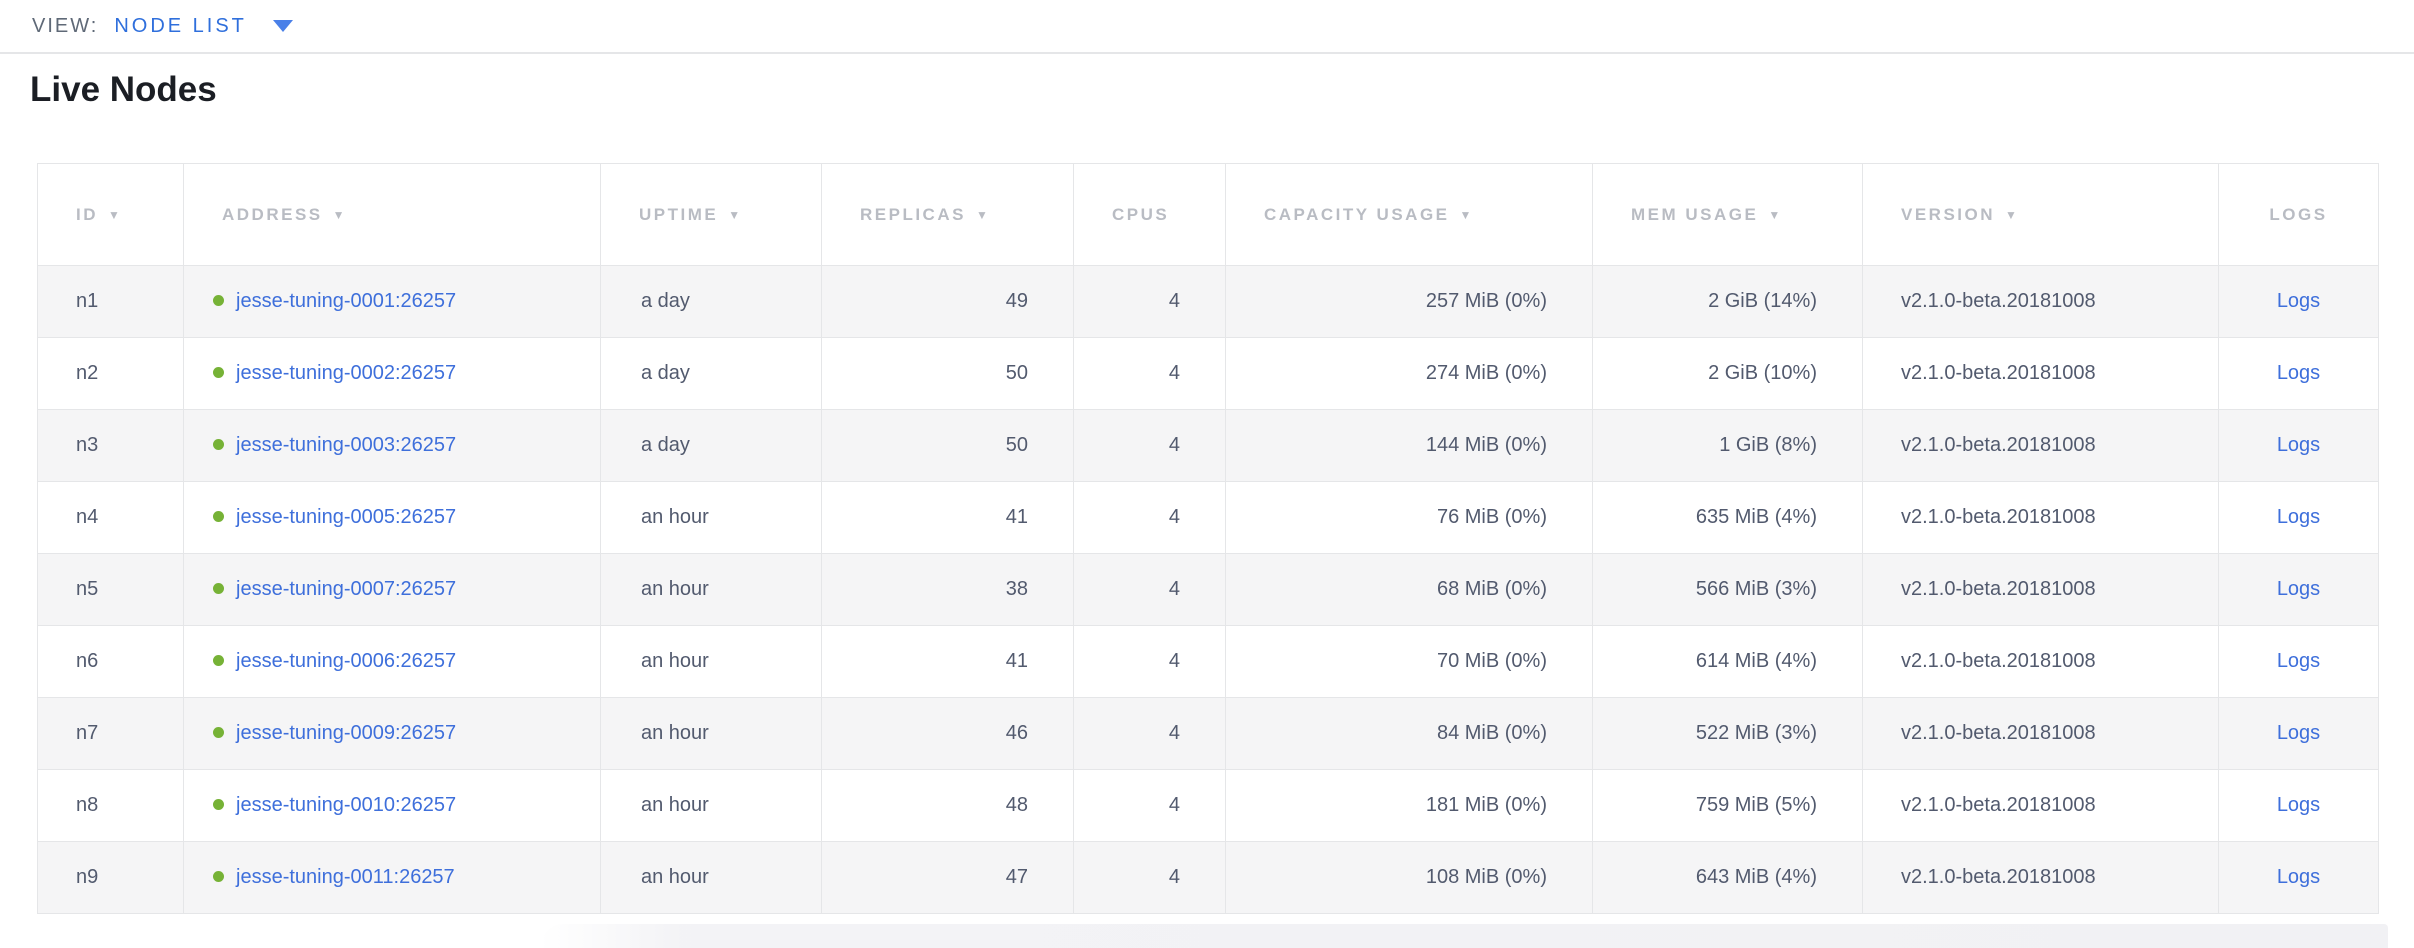 This screenshot has height=948, width=2414. I want to click on node-replicas-cell: 46, so click(947, 733).